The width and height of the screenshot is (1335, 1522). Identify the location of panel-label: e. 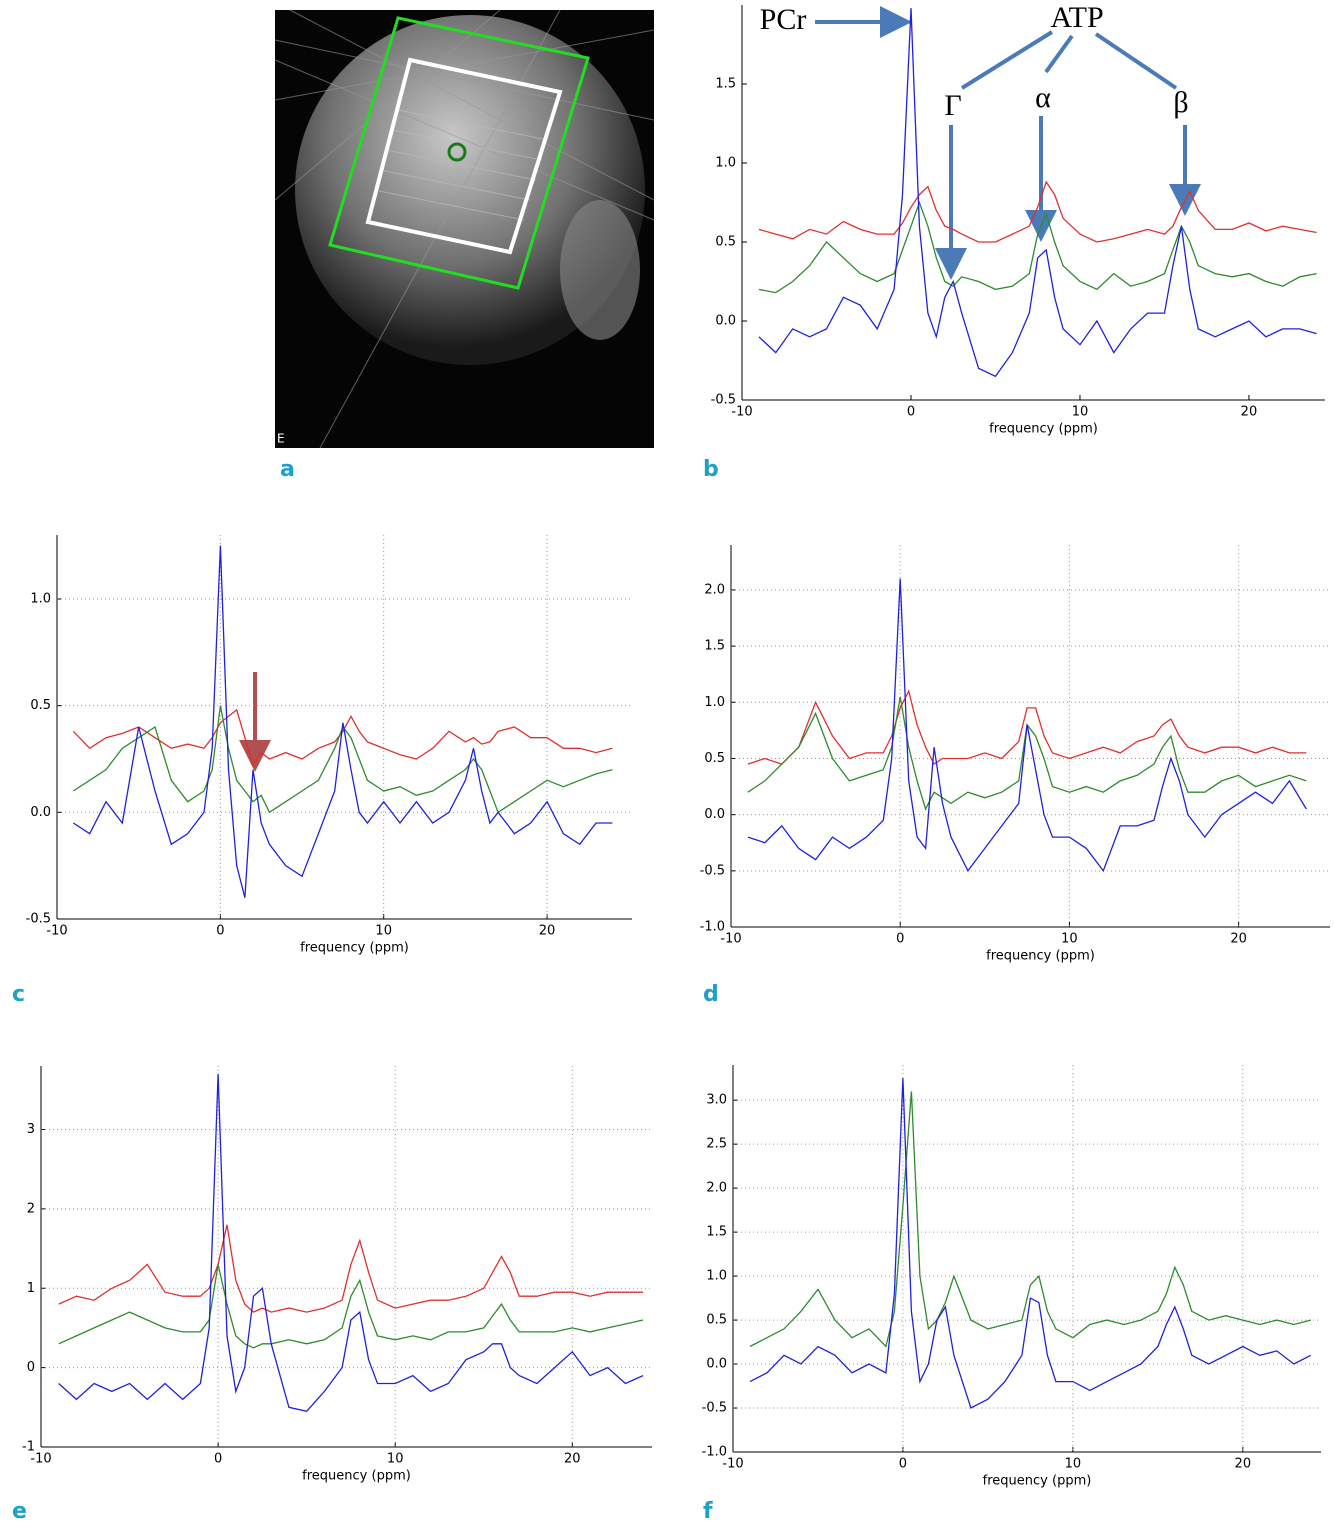
(19, 1510).